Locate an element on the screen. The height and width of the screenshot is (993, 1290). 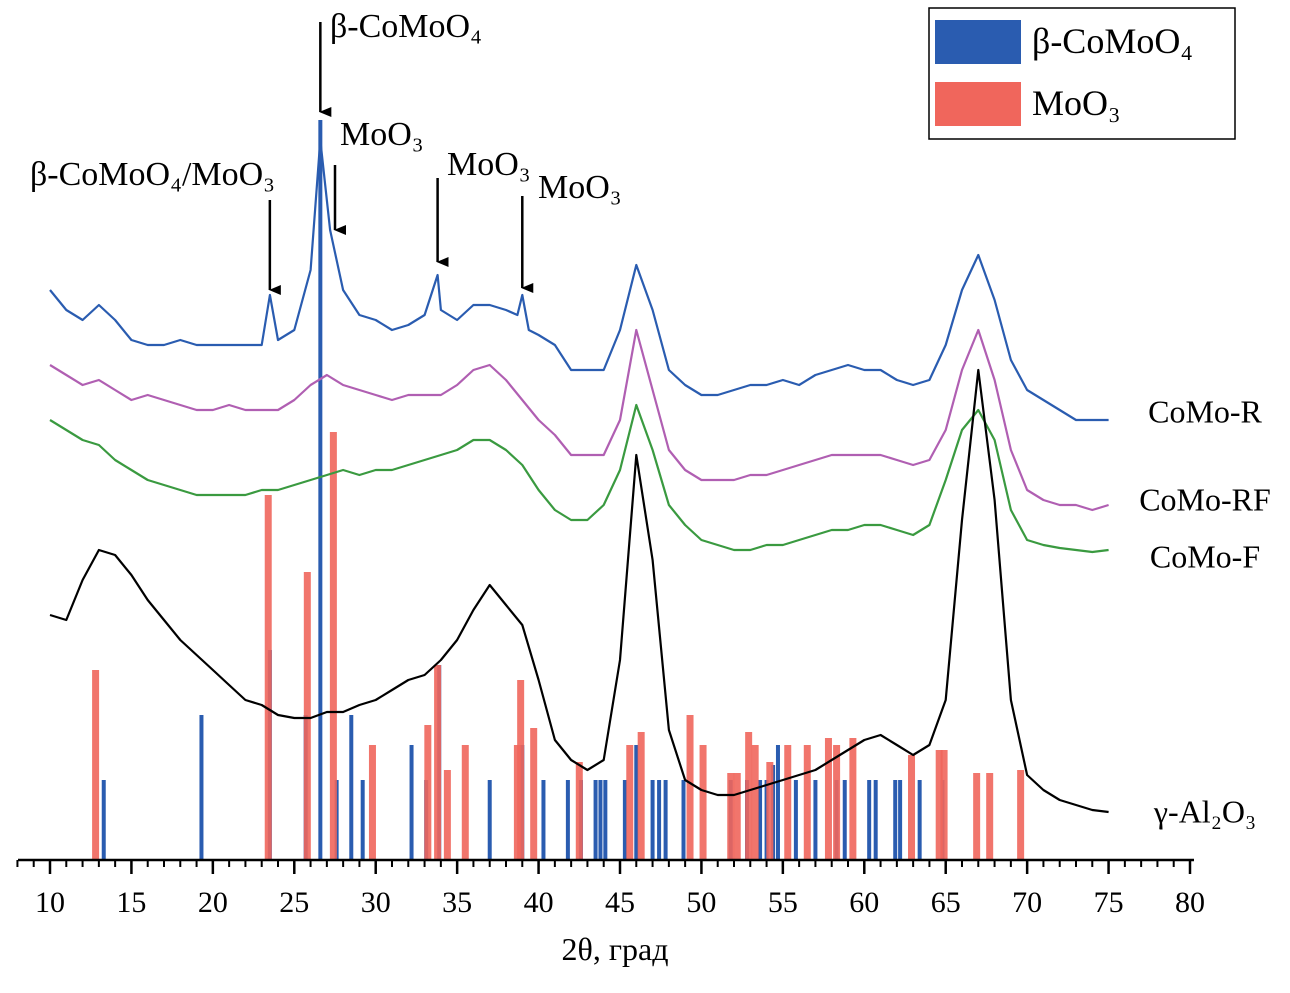
legend-label: MoO₃ is located at coordinates (1076, 103).